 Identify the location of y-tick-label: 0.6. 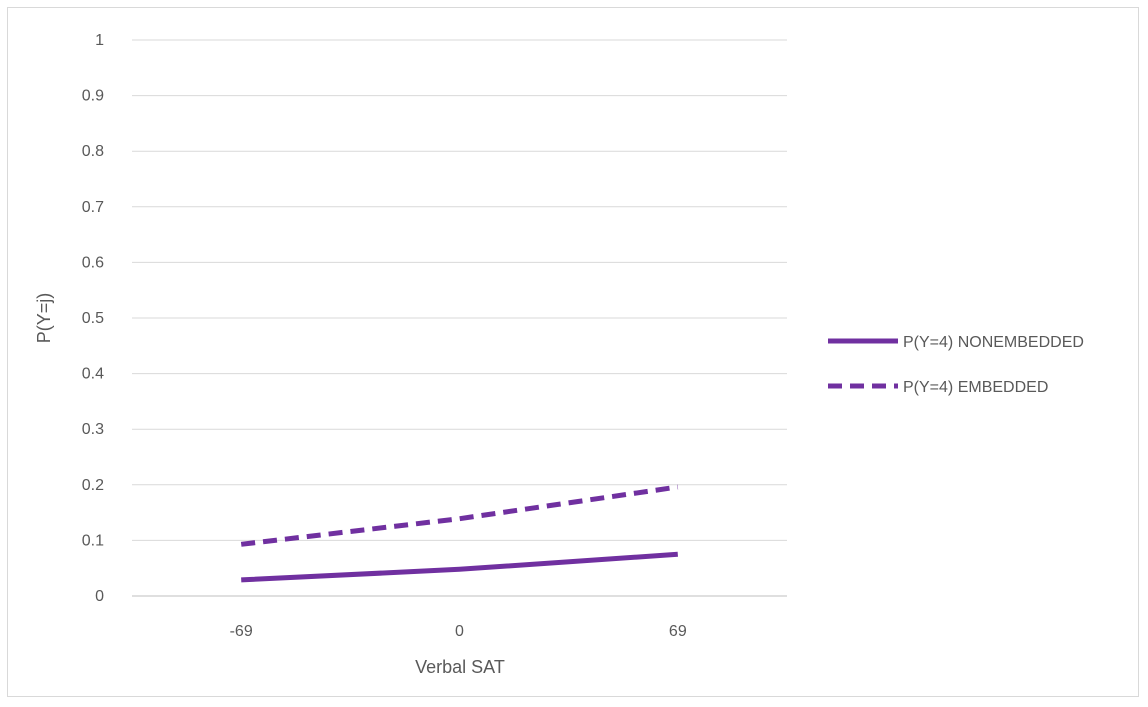
(93, 262).